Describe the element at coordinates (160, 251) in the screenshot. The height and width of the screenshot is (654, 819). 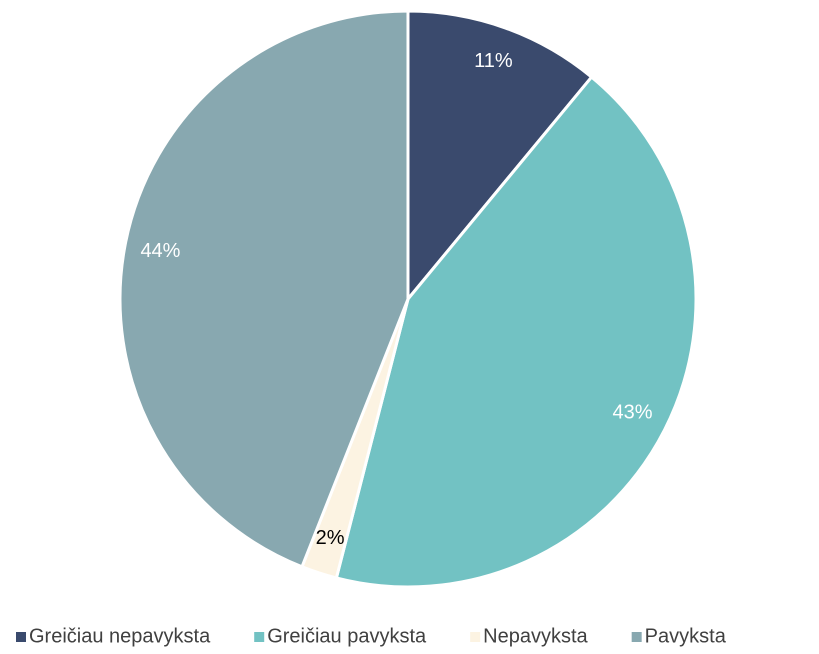
I see `data-label: 44%` at that location.